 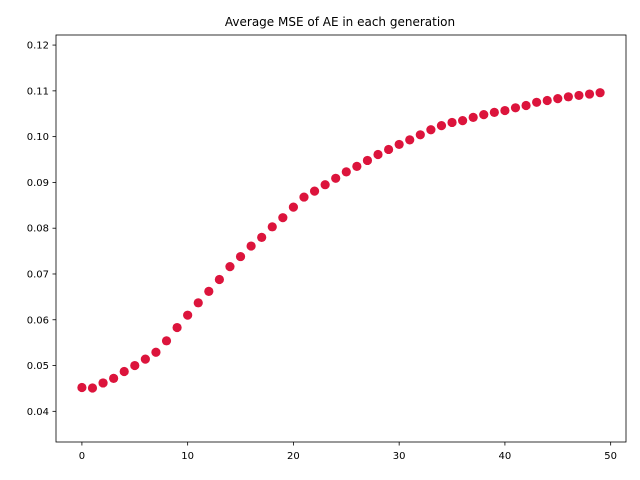 I want to click on y-tick-label: 0.12, so click(x=38, y=46).